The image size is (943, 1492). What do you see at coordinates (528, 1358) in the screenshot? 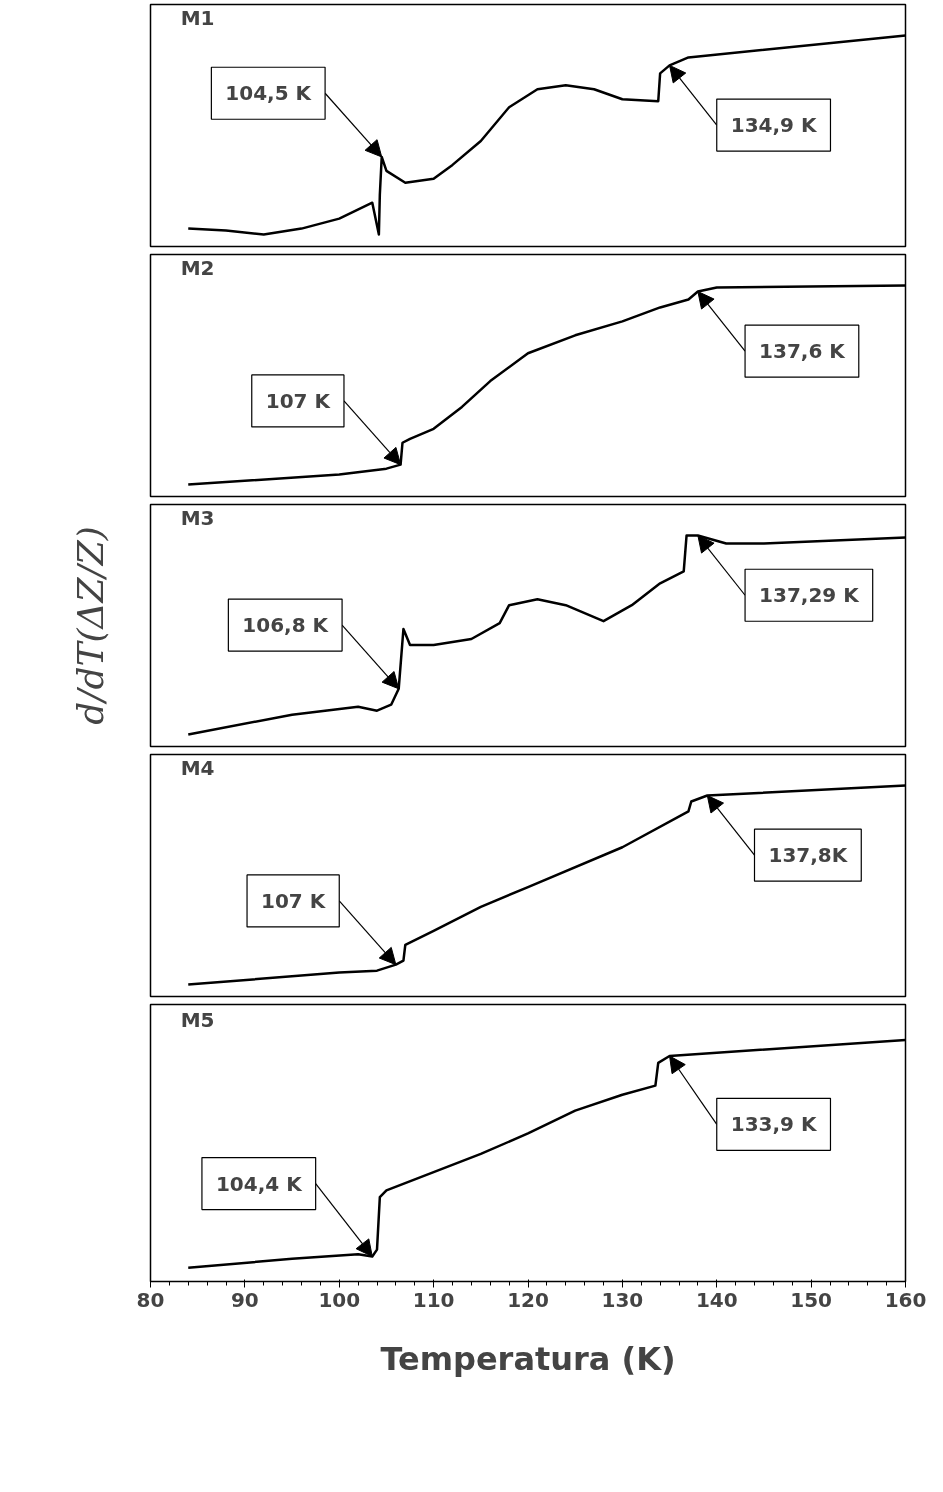
I see `x-axis-title: Temperatura (K)` at bounding box center [528, 1358].